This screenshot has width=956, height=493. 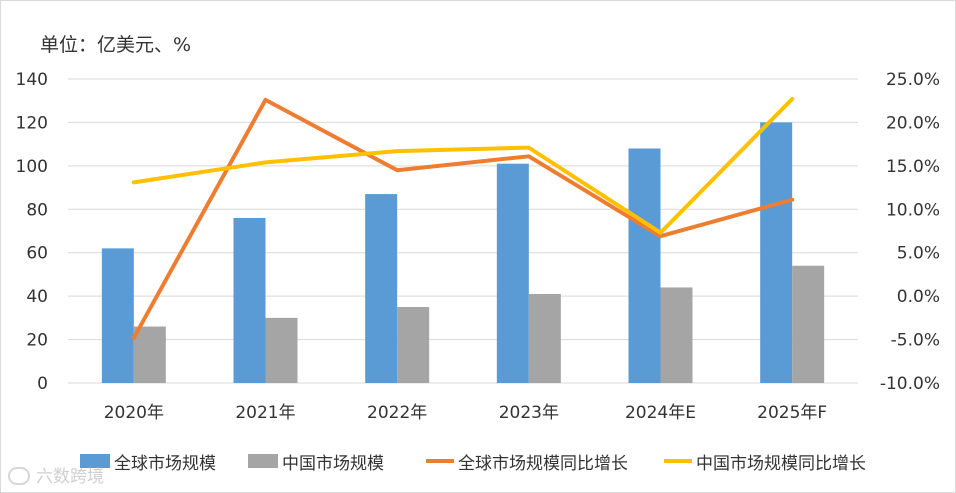 I want to click on y-right-tick-label: 15.0%, so click(x=913, y=167).